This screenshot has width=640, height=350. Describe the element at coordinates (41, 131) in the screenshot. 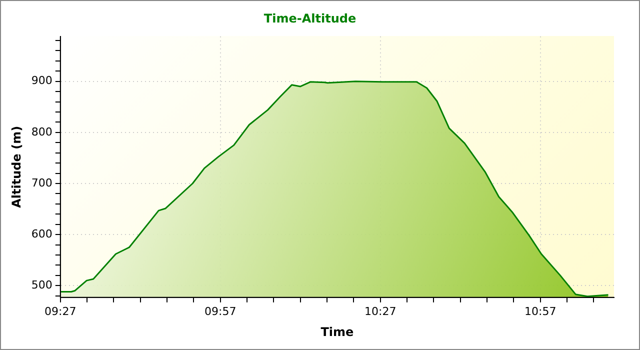

I see `y-tick-label: 800` at that location.